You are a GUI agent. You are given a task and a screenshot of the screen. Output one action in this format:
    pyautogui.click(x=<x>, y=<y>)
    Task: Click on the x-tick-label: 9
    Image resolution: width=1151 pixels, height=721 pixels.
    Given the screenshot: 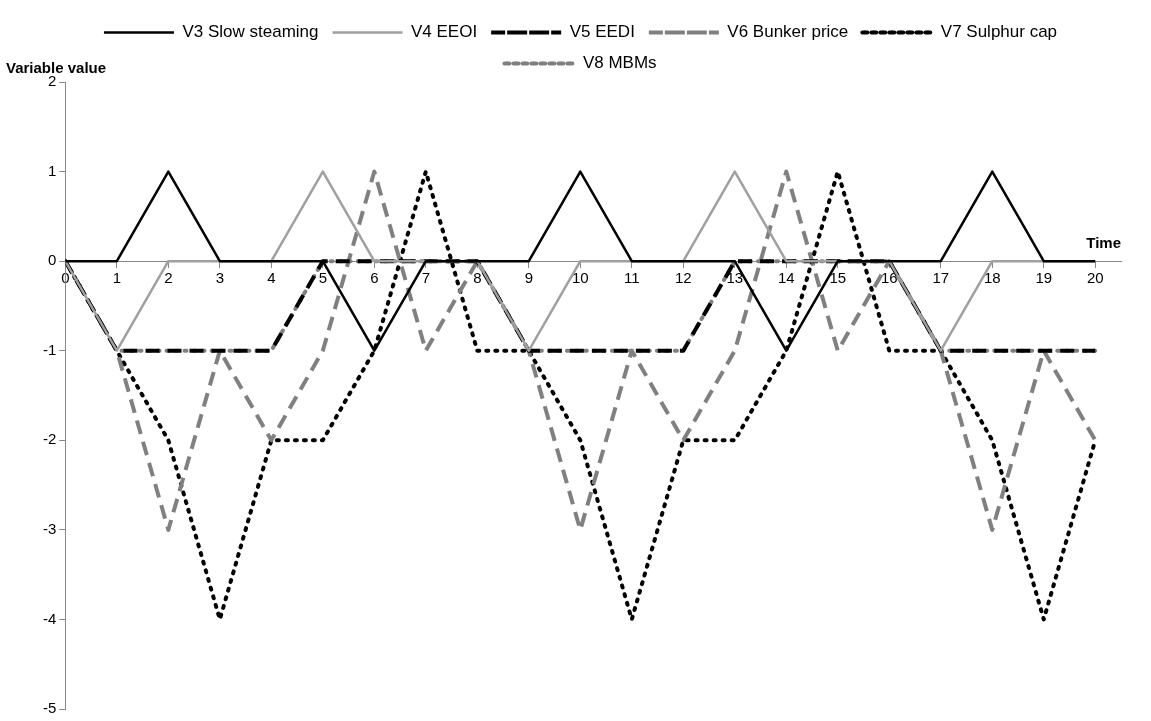 What is the action you would take?
    pyautogui.click(x=528, y=278)
    